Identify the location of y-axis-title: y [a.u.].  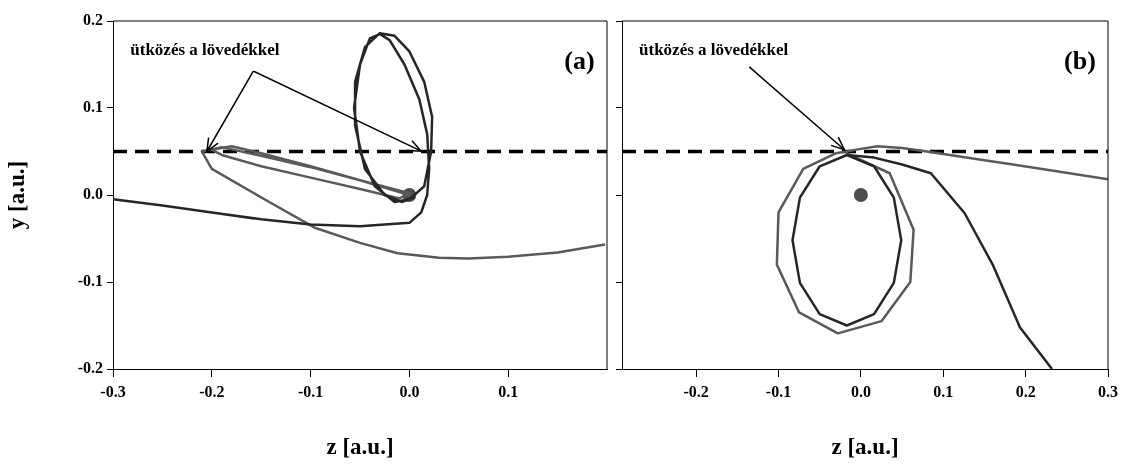
(16, 195).